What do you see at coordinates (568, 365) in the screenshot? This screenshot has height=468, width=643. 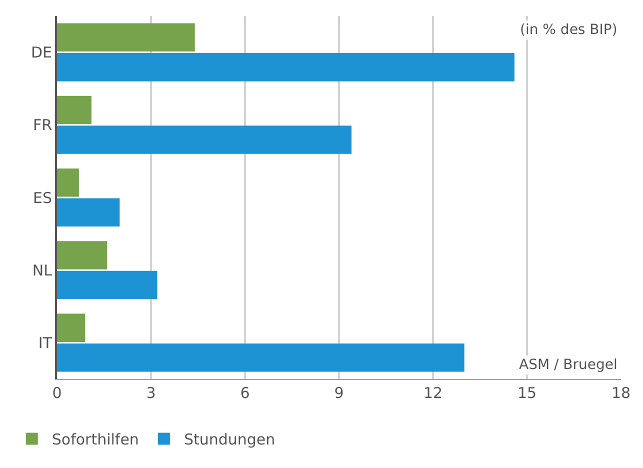 I see `annotation: ASM / Bruegel` at bounding box center [568, 365].